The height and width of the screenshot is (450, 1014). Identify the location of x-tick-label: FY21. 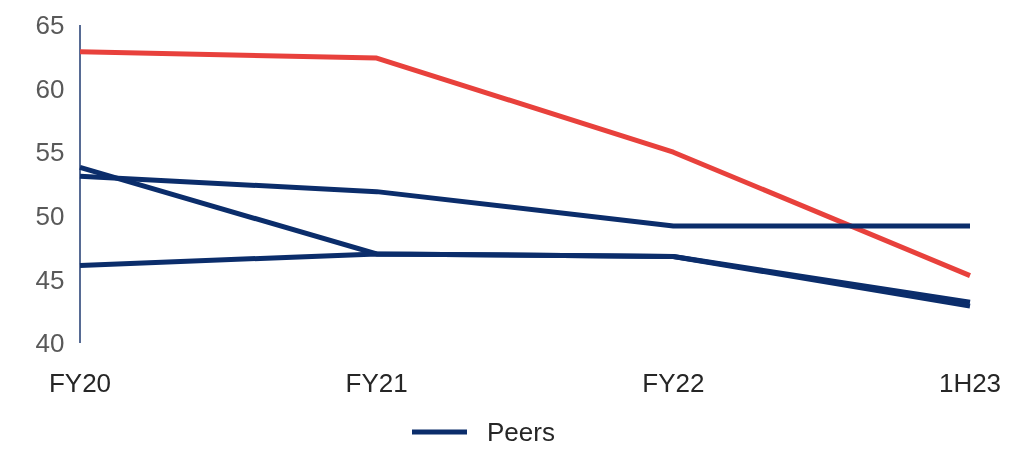
(376, 383).